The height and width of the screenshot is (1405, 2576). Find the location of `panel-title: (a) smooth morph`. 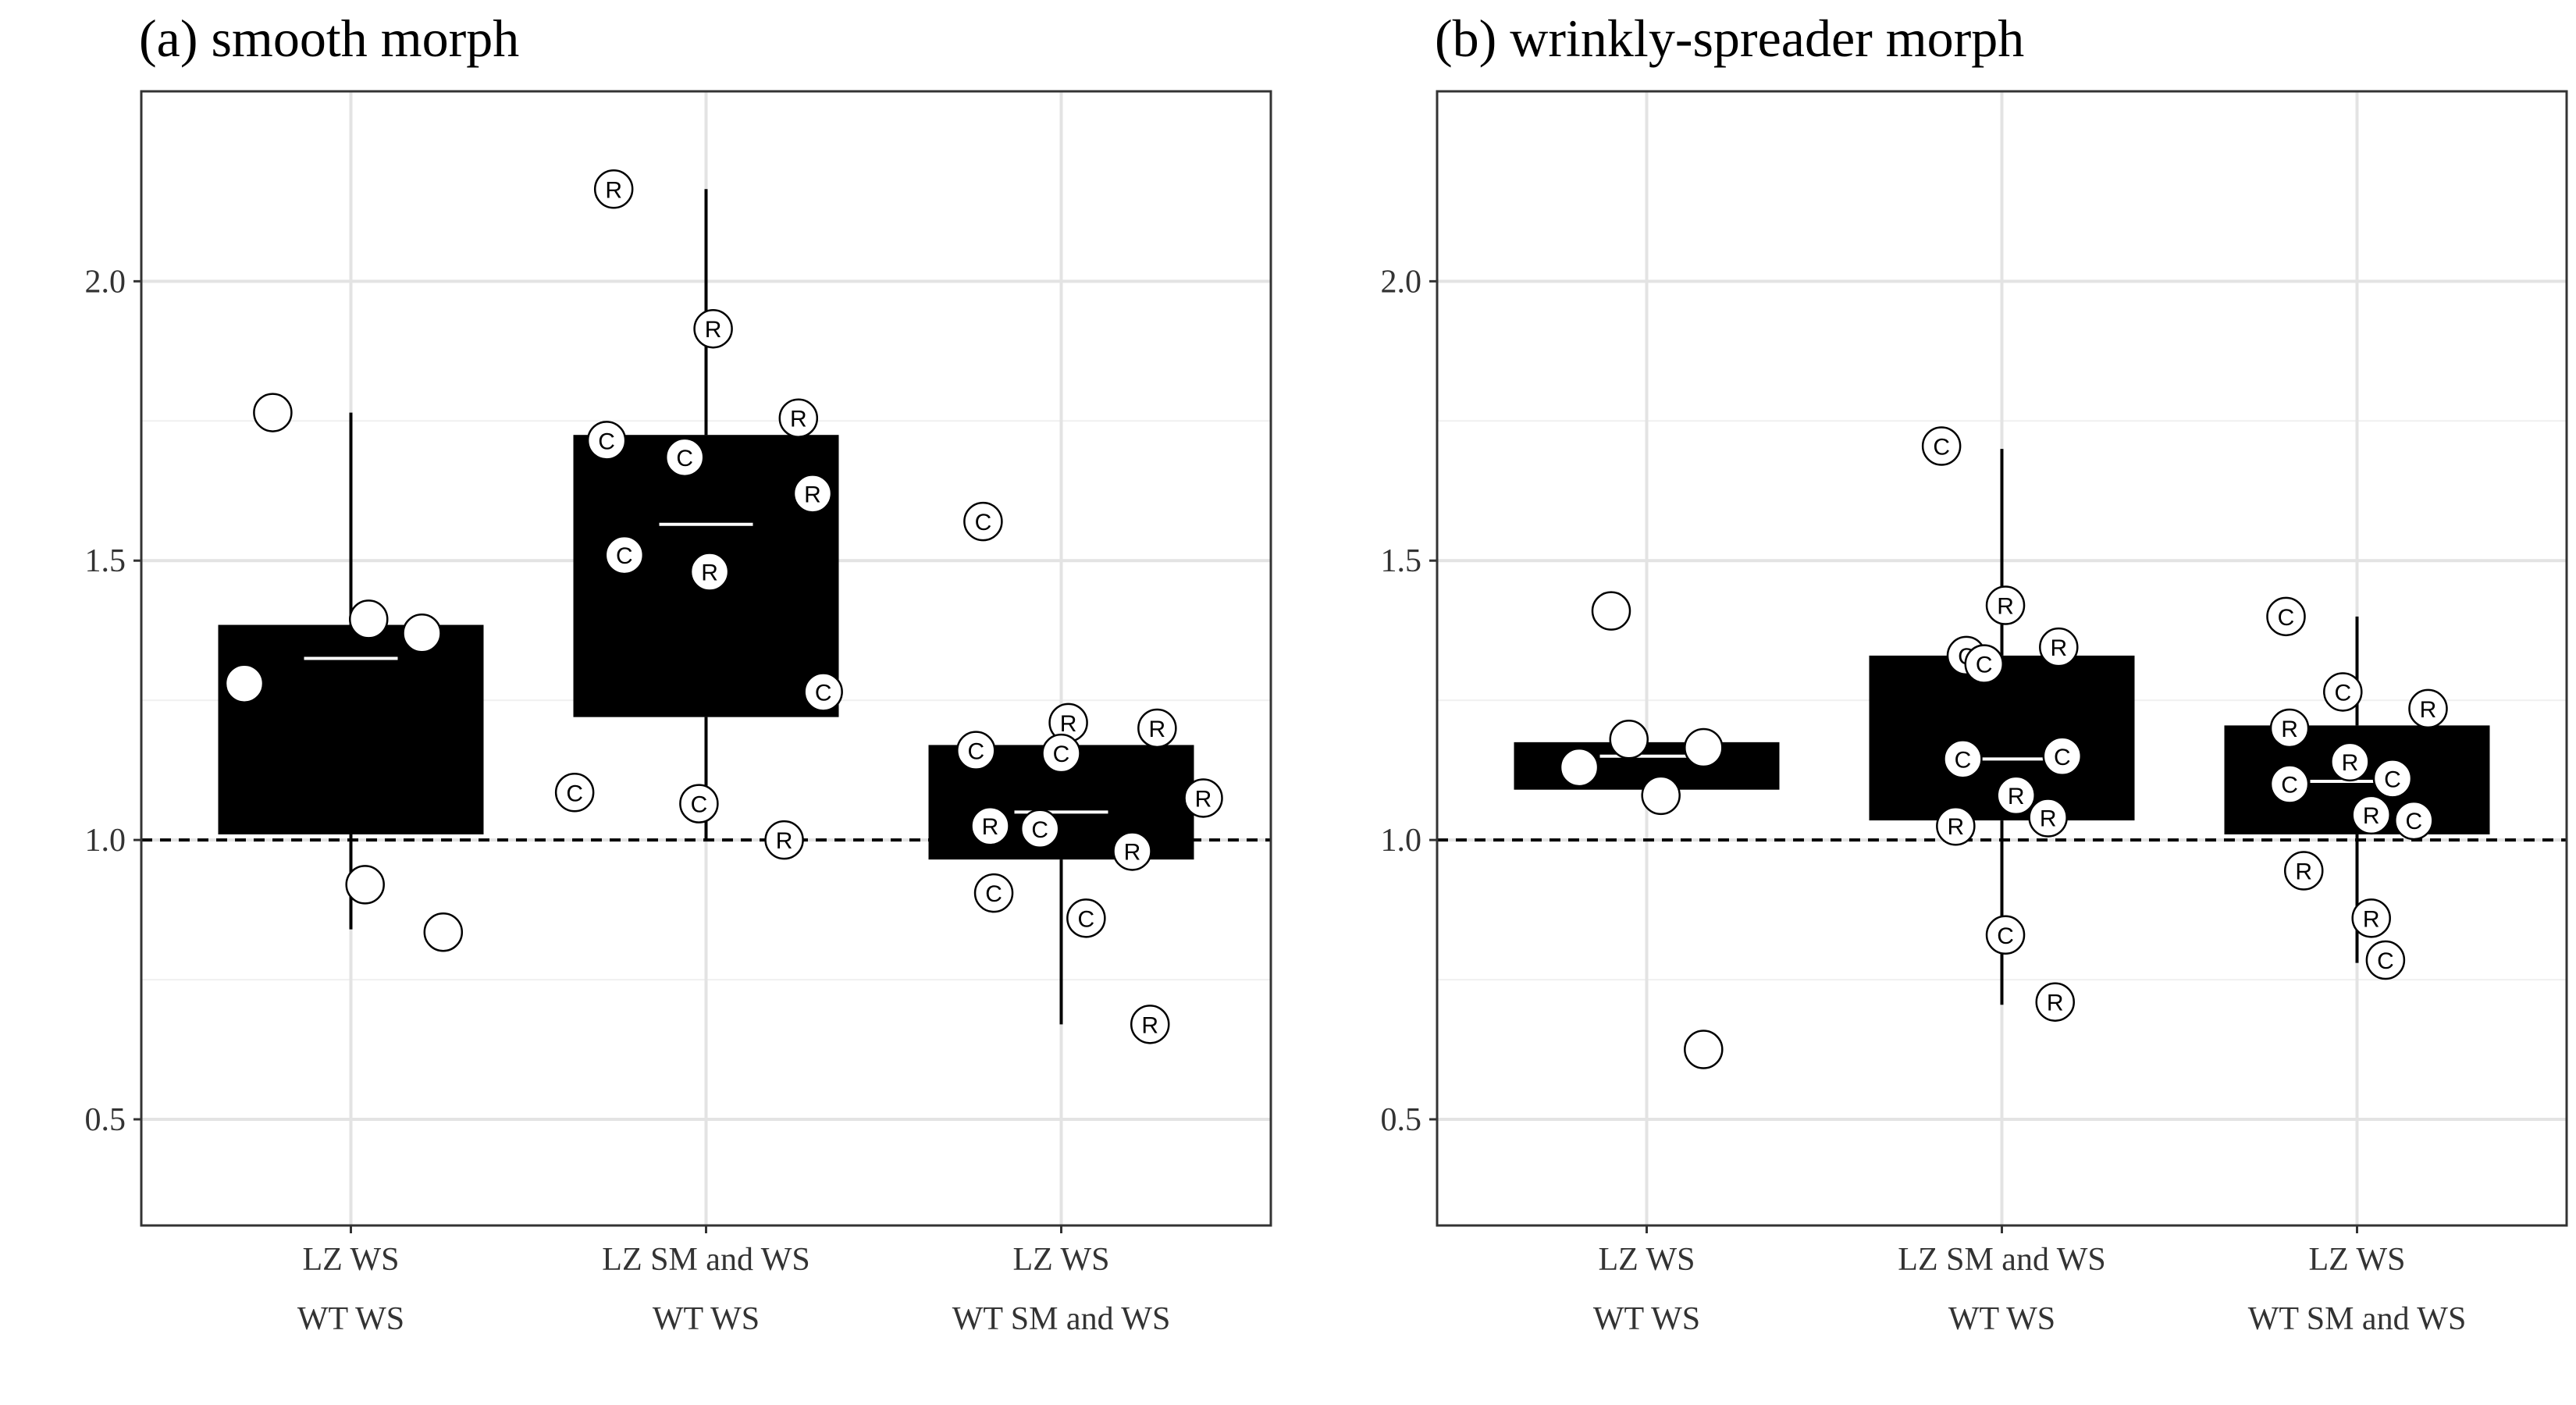

panel-title: (a) smooth morph is located at coordinates (329, 38).